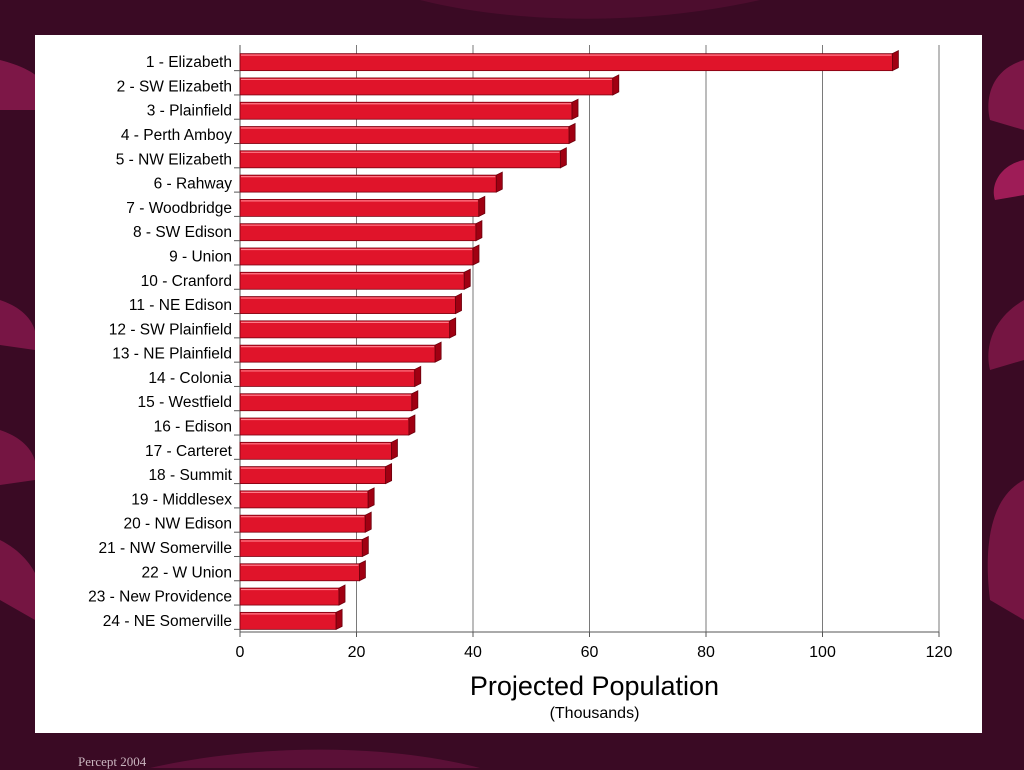 This screenshot has width=1024, height=770. What do you see at coordinates (174, 86) in the screenshot?
I see `category-label: 2 - SW Elizabeth` at bounding box center [174, 86].